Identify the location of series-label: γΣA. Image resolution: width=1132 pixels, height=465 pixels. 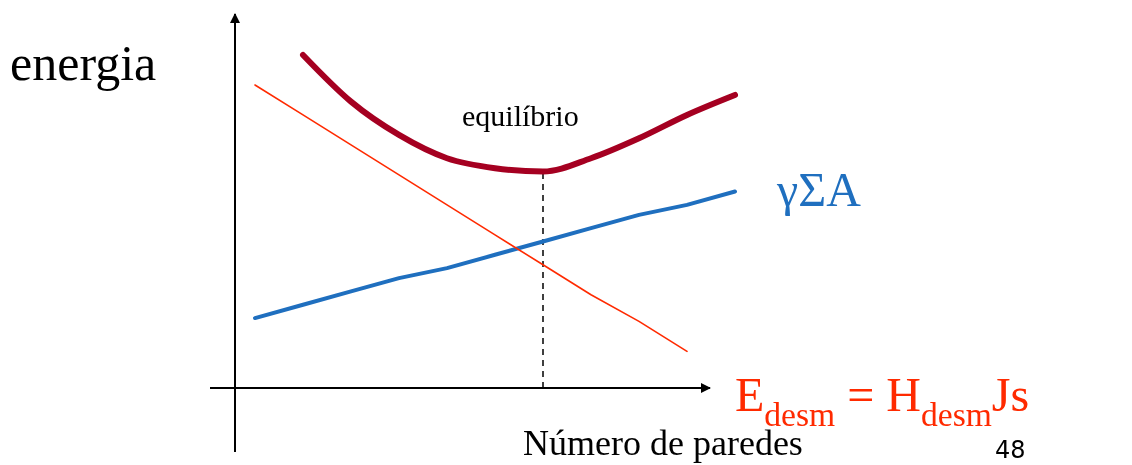
(819, 189).